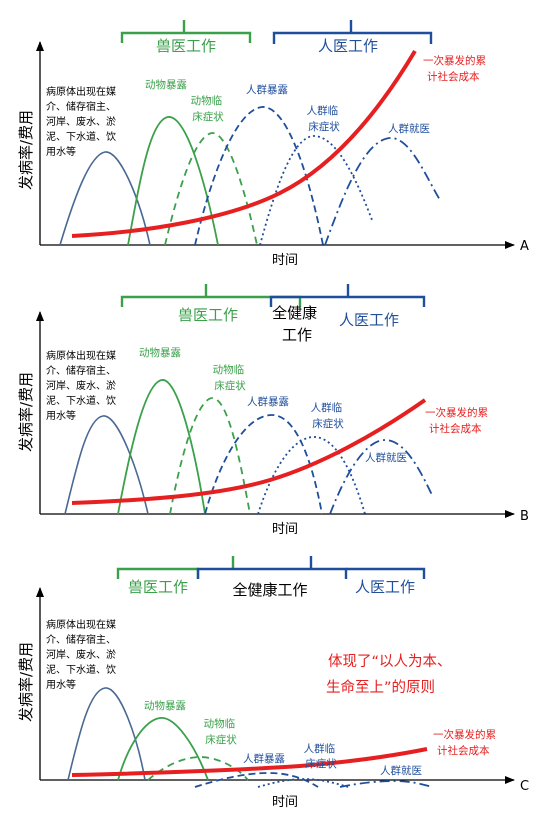  Describe the element at coordinates (524, 516) in the screenshot. I see `panel-label: B` at that location.